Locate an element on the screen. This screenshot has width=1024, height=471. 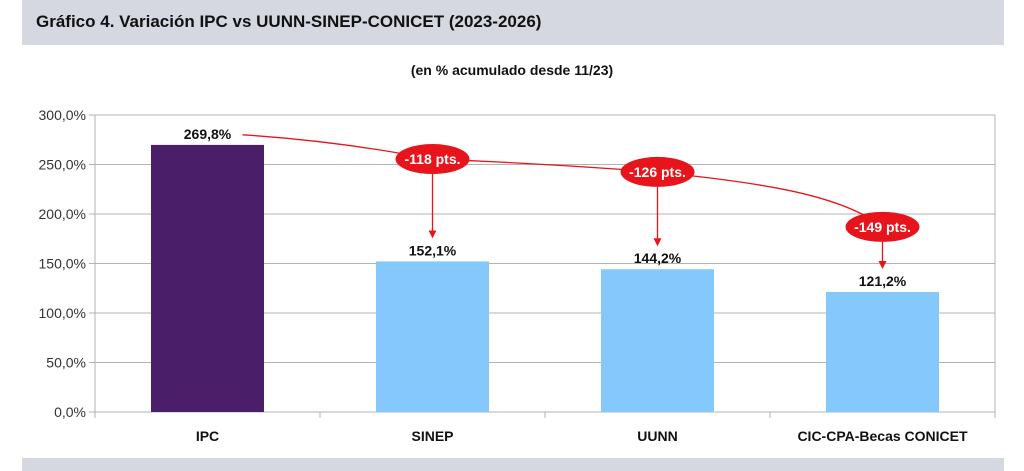
annotation-label: -118 pts. is located at coordinates (432, 159).